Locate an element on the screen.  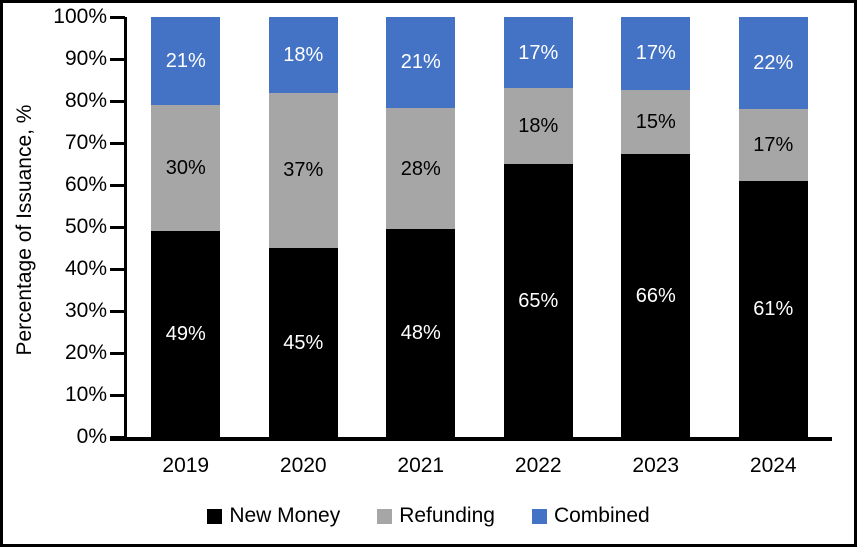
data-label: 48% is located at coordinates (420, 333).